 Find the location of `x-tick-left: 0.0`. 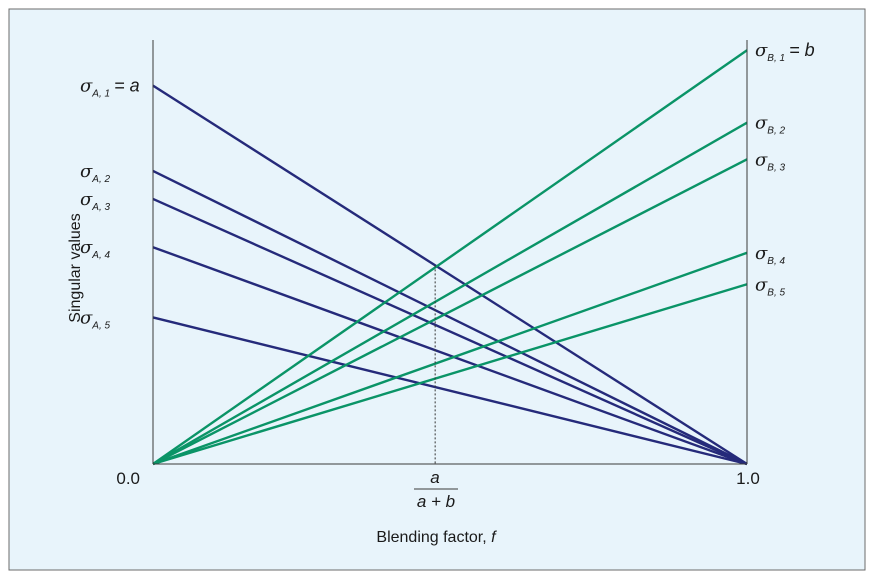

x-tick-left: 0.0 is located at coordinates (128, 478).